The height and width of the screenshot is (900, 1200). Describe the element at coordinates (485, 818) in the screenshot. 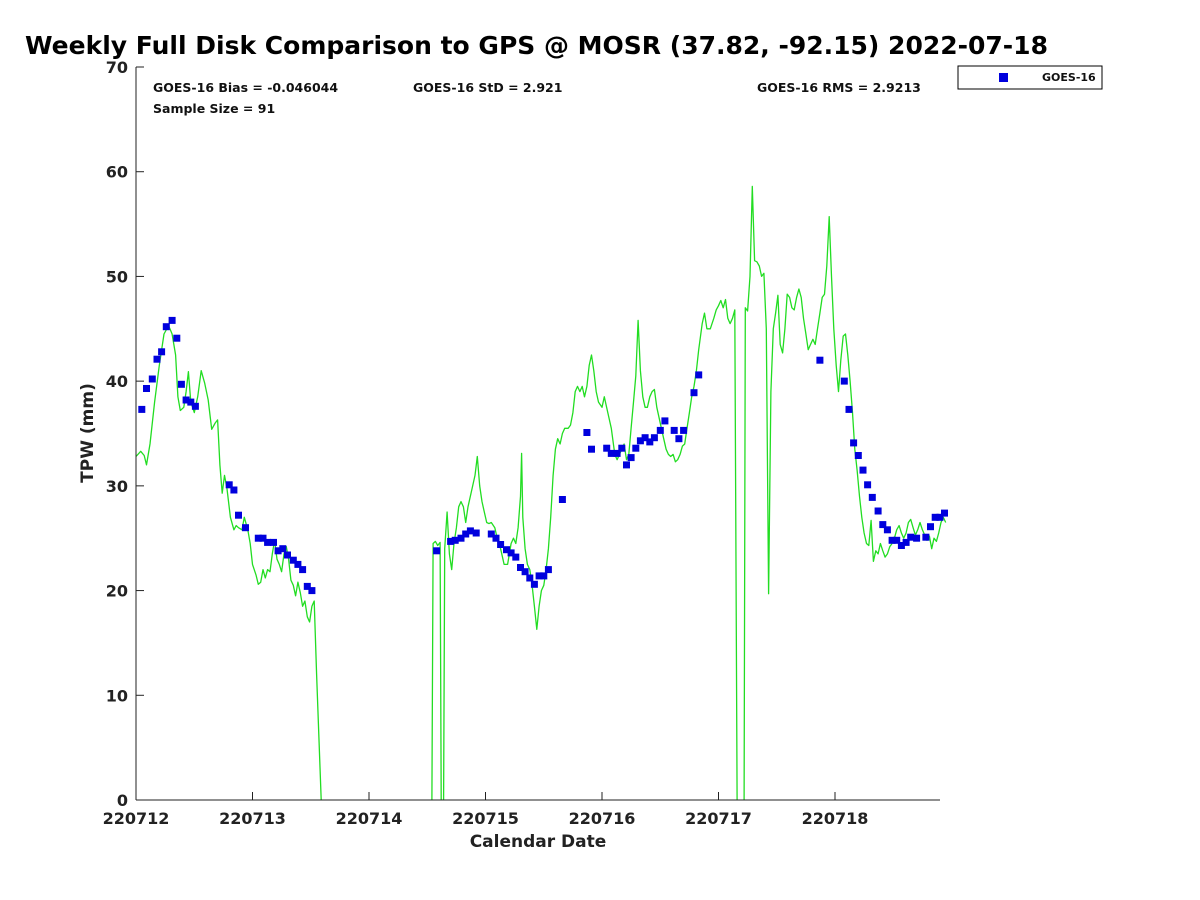

I see `x-tick-label: 220715` at that location.